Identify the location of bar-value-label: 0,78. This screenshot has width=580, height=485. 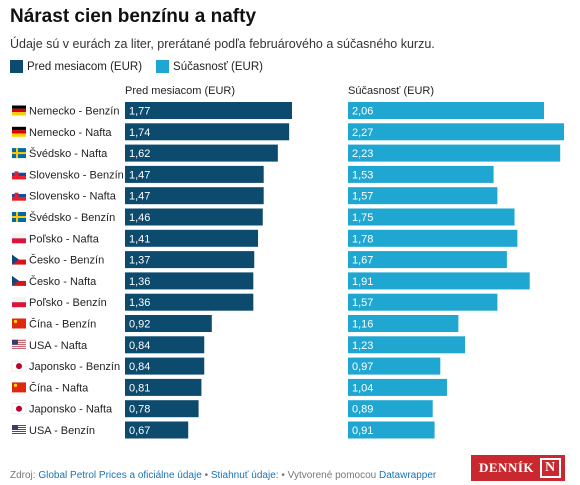
(139, 410).